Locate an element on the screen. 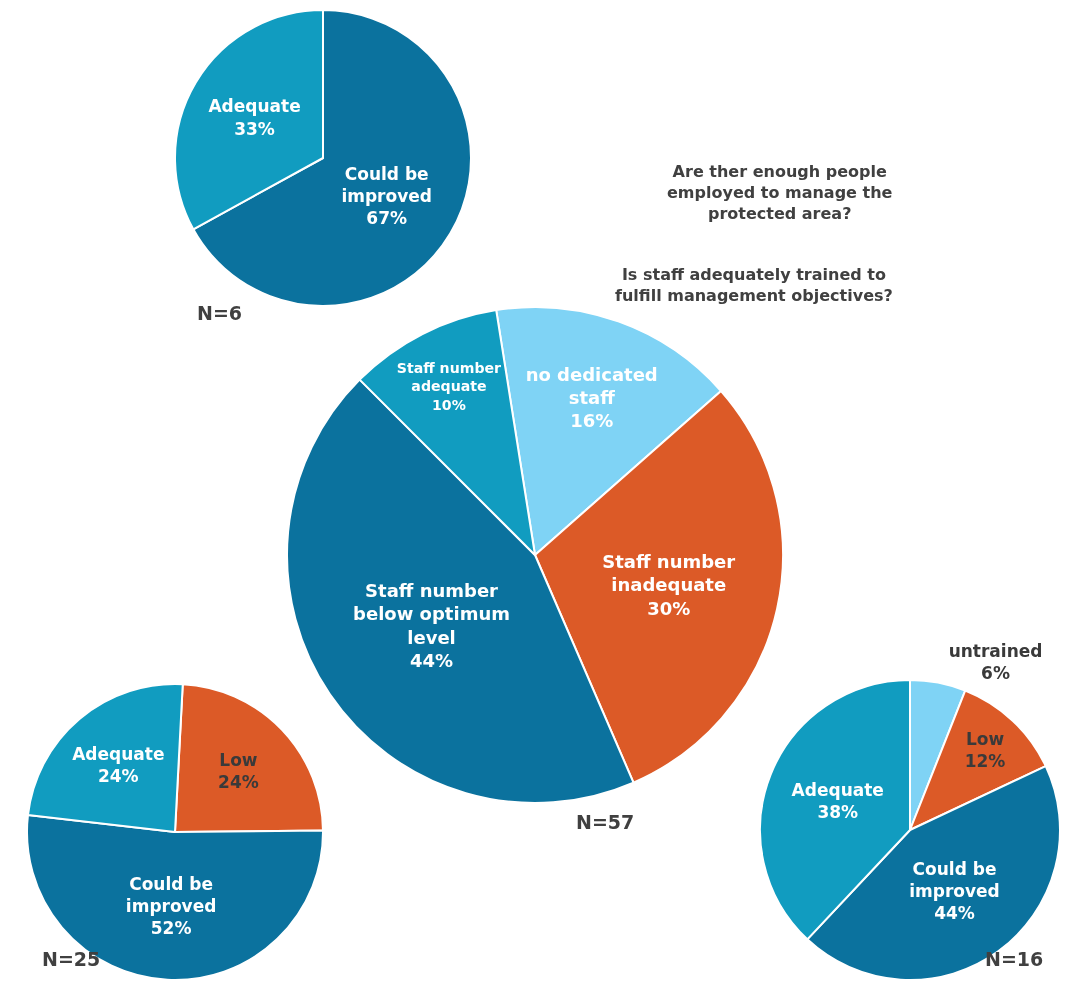 This screenshot has height=985, width=1080. data-label: 10% is located at coordinates (449, 404).